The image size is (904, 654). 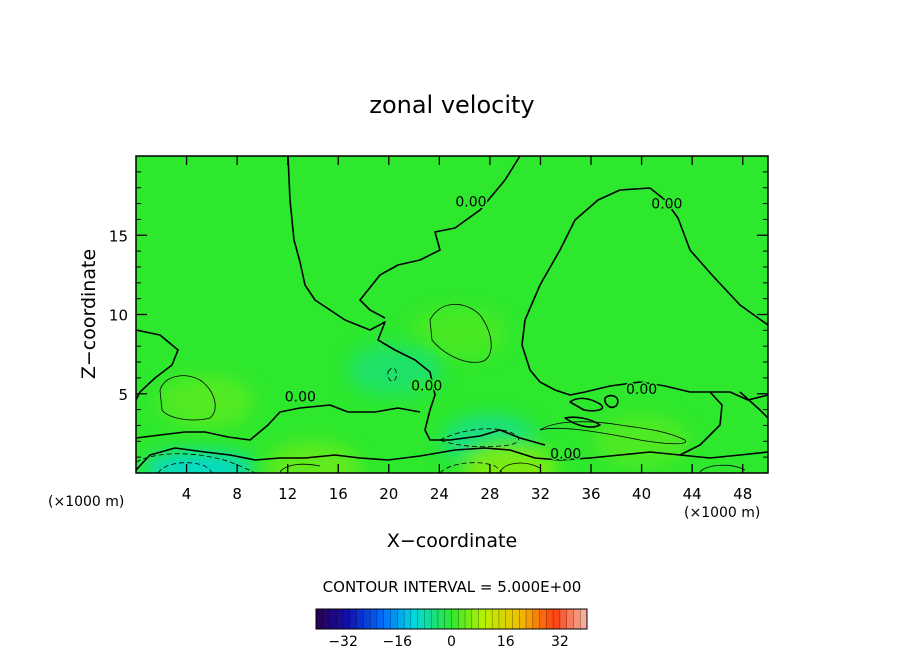 I want to click on zero-contour-small-loops, so click(x=591, y=411).